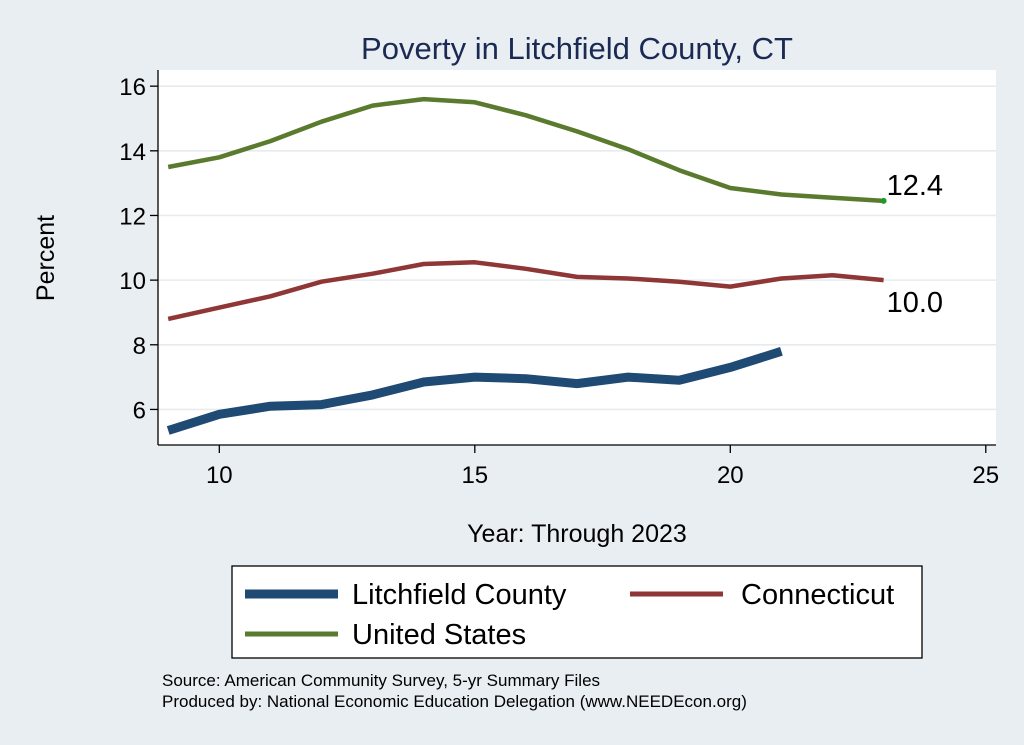 The image size is (1024, 745). Describe the element at coordinates (132, 216) in the screenshot. I see `y-tick-label-12: 12` at that location.